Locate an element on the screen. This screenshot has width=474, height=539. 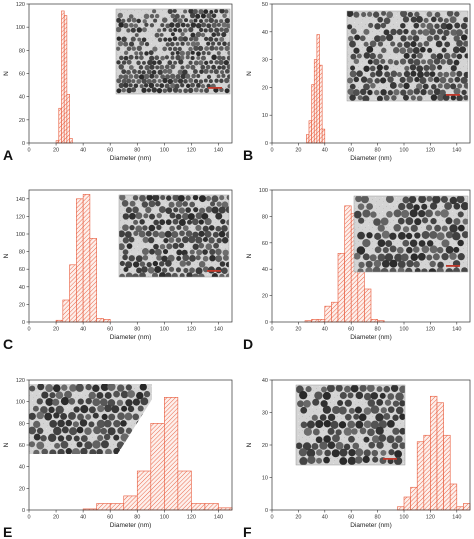
x-axis-label: Diameter (nm) is located at coordinates (371, 337).